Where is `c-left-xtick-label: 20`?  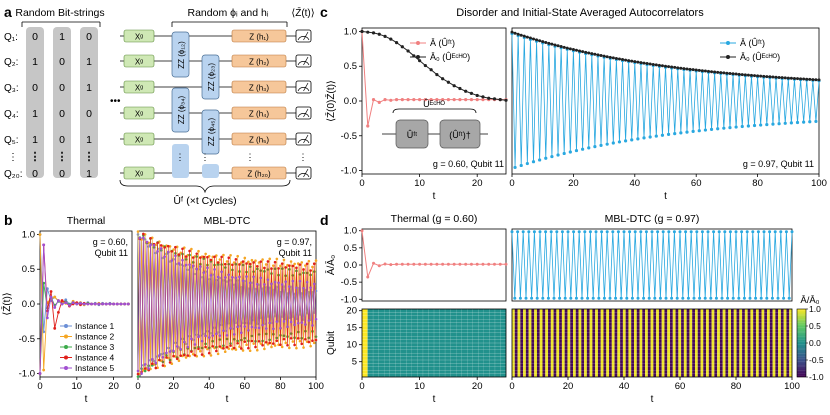
c-left-xtick-label: 20 is located at coordinates (477, 183).